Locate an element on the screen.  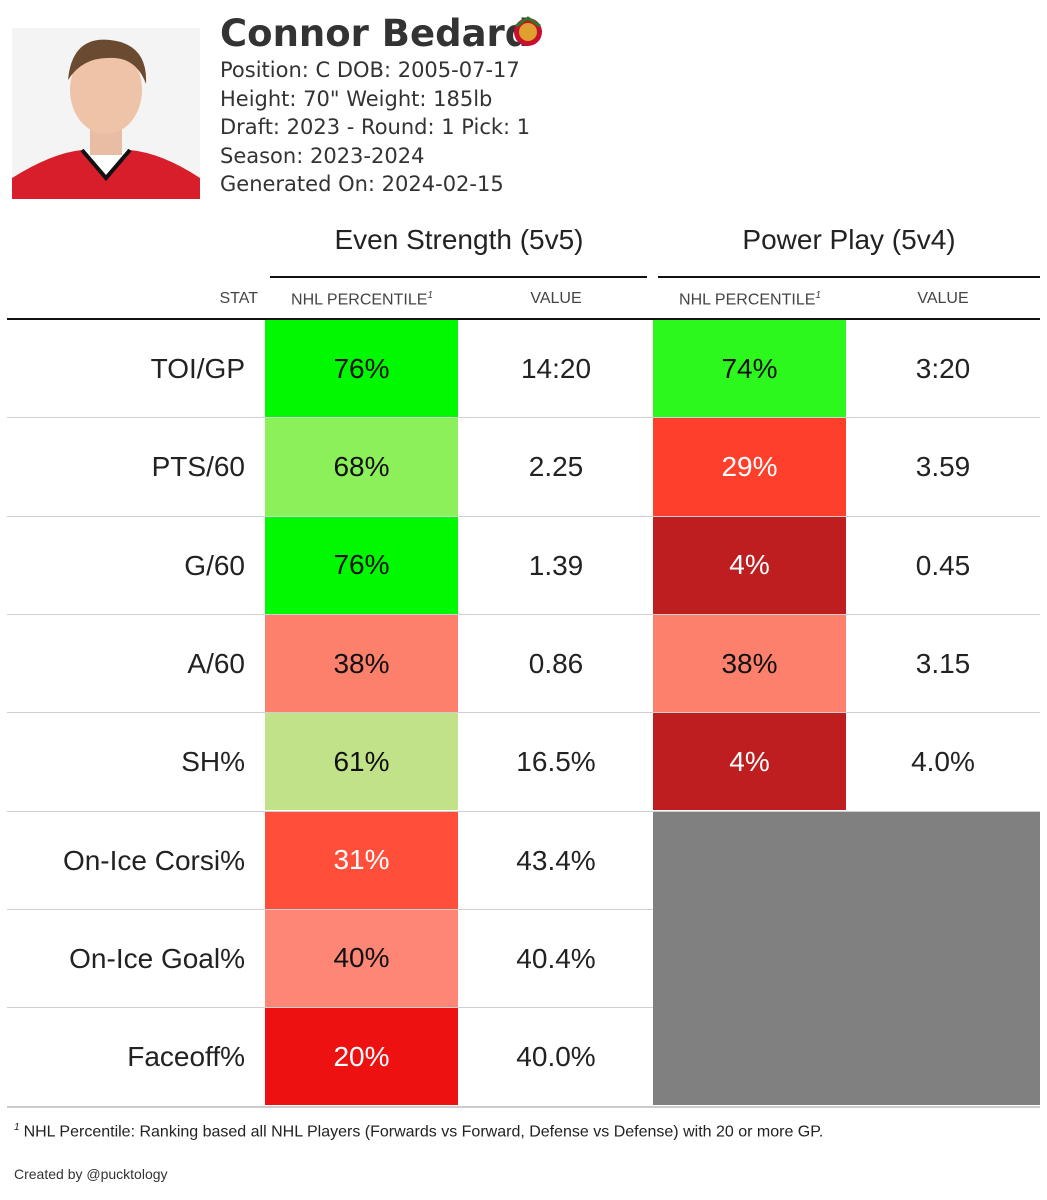
stat-label: On-Ice Corsi% is located at coordinates (153, 860).